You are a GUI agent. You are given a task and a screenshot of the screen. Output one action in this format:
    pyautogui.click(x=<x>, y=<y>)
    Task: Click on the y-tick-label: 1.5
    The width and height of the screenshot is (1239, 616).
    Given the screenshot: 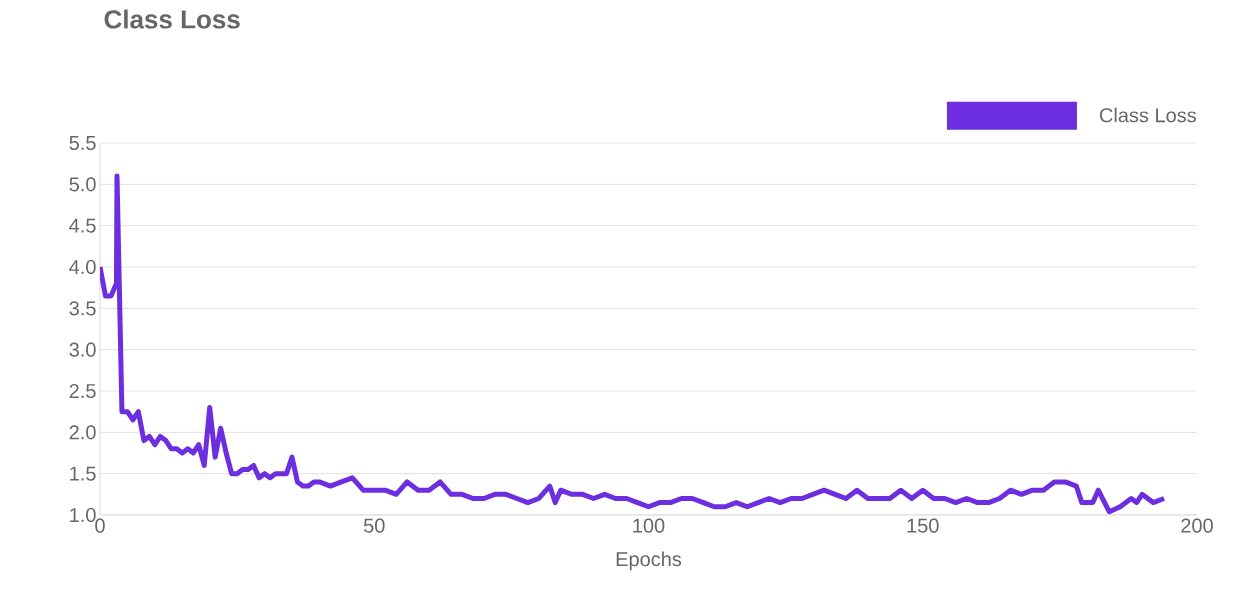 What is the action you would take?
    pyautogui.click(x=83, y=473)
    